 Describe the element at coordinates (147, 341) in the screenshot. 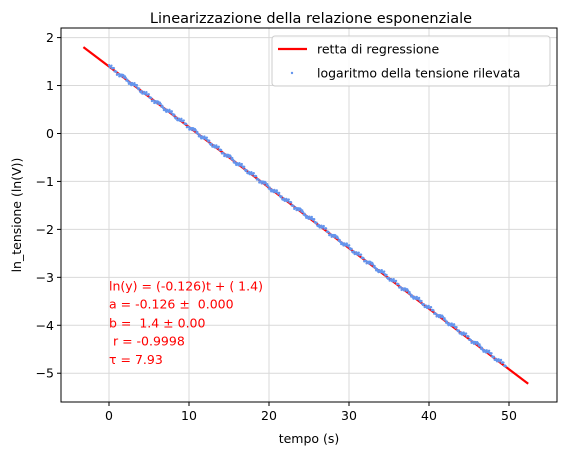

I see `annotation-line: r = -0.9998` at that location.